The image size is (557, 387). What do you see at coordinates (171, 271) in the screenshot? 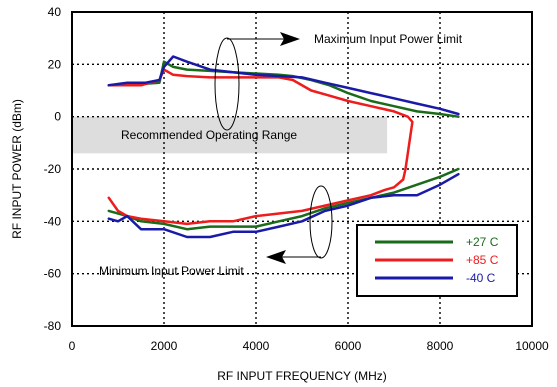
I see `min-power-label: Minimum Input Power Limit` at bounding box center [171, 271].